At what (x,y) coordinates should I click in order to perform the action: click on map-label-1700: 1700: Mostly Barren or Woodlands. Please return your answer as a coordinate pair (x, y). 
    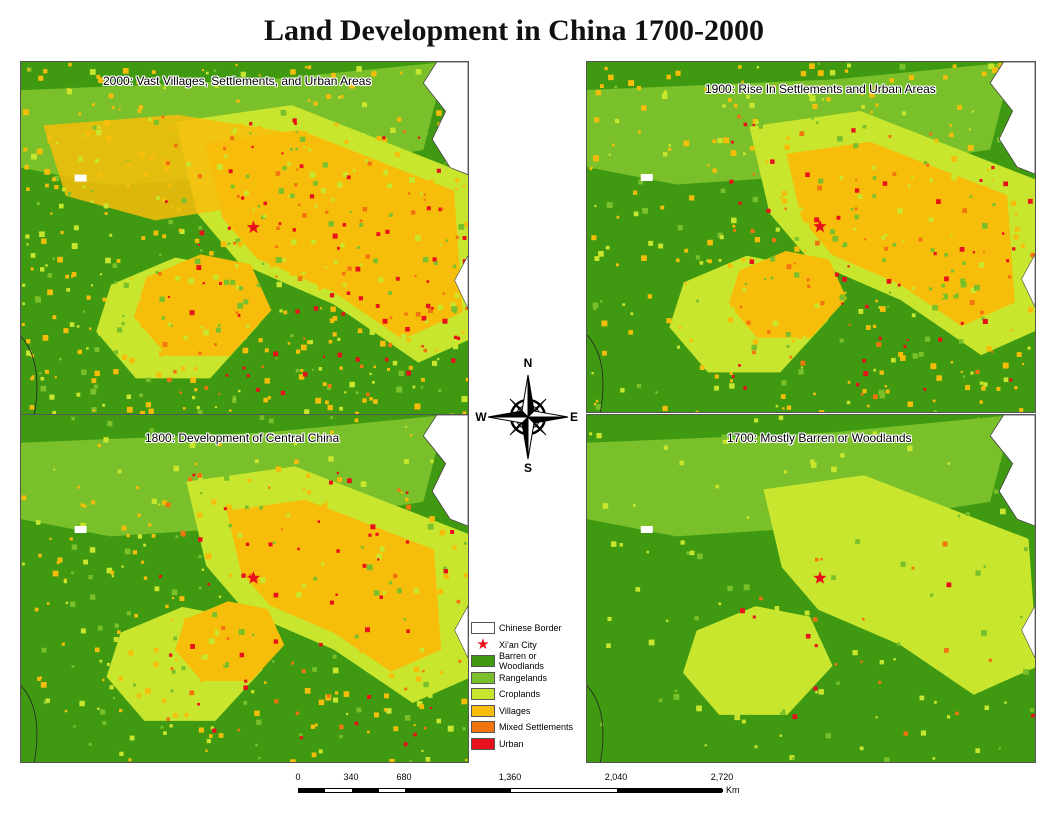
    Looking at the image, I should click on (819, 438).